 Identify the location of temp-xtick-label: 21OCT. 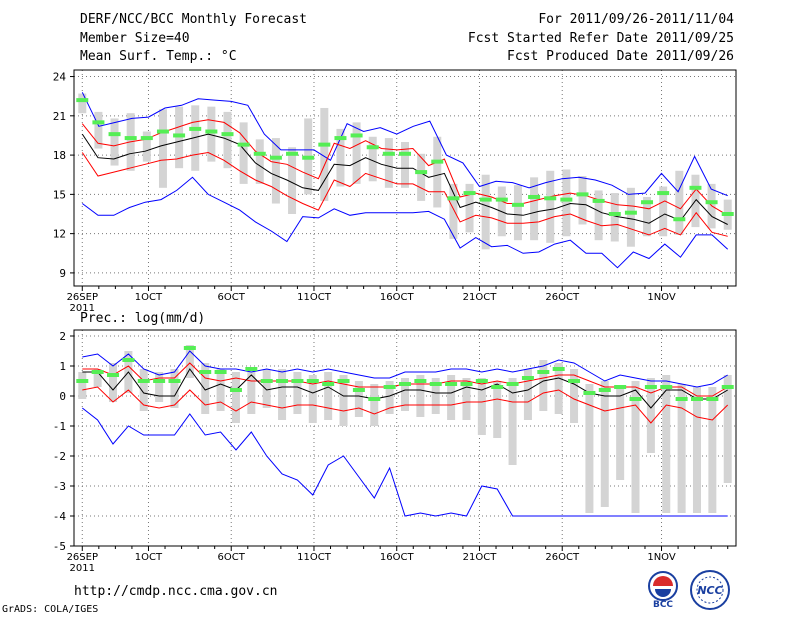
(480, 297).